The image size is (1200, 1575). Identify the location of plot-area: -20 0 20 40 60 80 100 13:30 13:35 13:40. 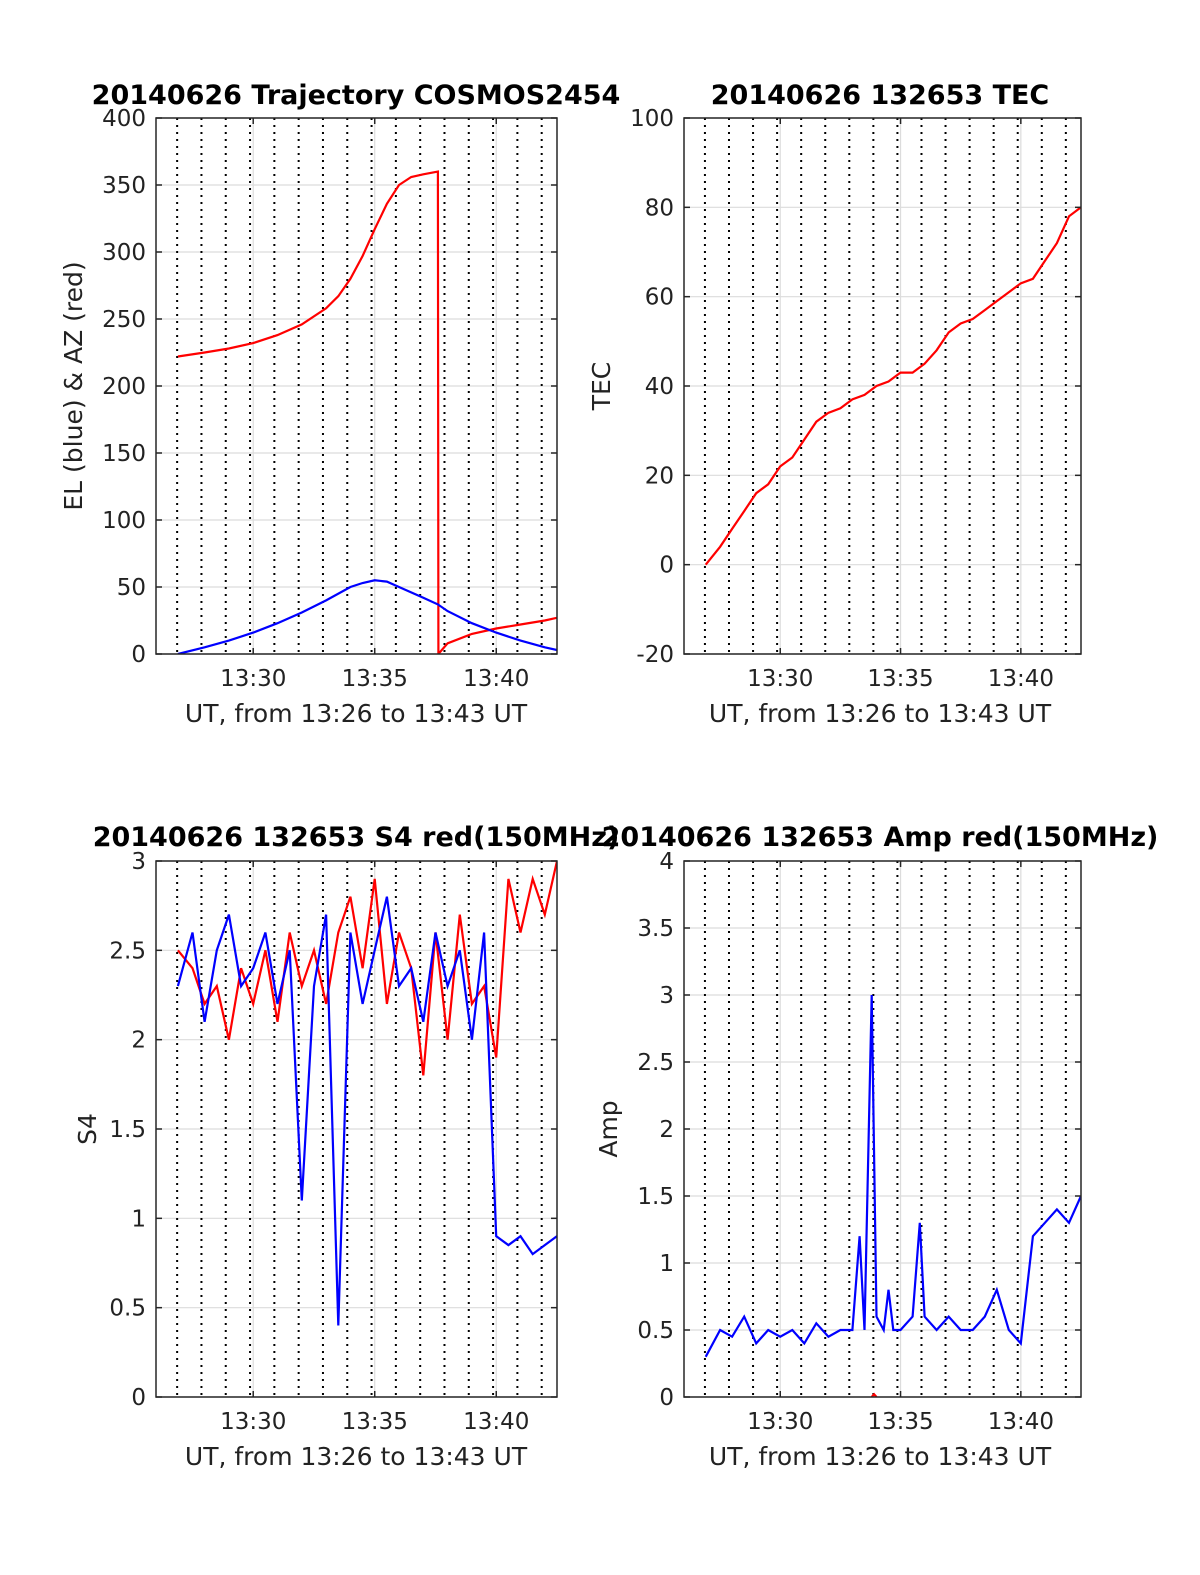
(856, 399).